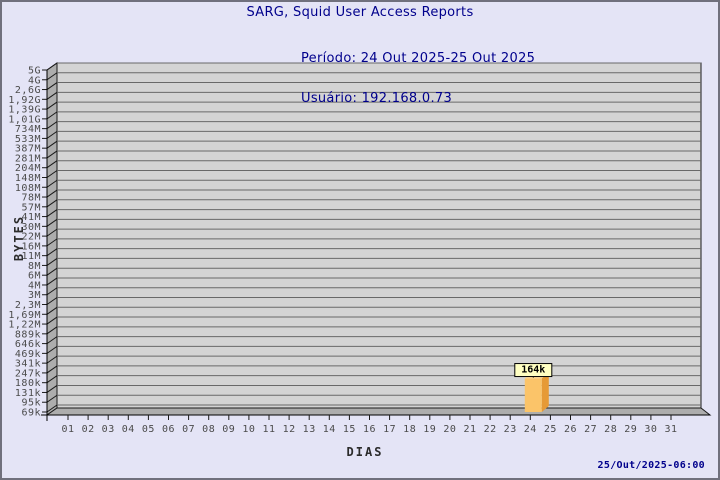  What do you see at coordinates (28, 178) in the screenshot?
I see `y-tick-label: 148M` at bounding box center [28, 178].